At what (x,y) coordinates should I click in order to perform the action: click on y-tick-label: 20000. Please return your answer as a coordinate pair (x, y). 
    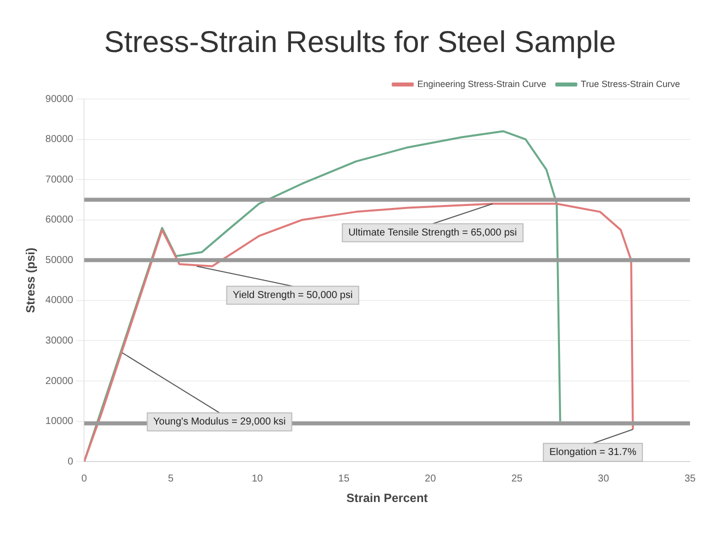
    Looking at the image, I should click on (59, 381).